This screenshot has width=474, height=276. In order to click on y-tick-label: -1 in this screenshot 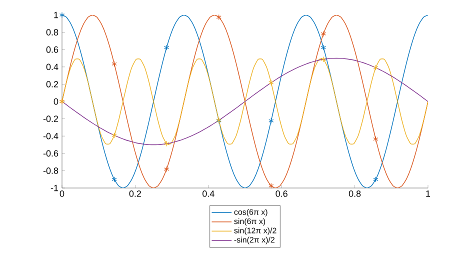, I will do `click(54, 188)`.